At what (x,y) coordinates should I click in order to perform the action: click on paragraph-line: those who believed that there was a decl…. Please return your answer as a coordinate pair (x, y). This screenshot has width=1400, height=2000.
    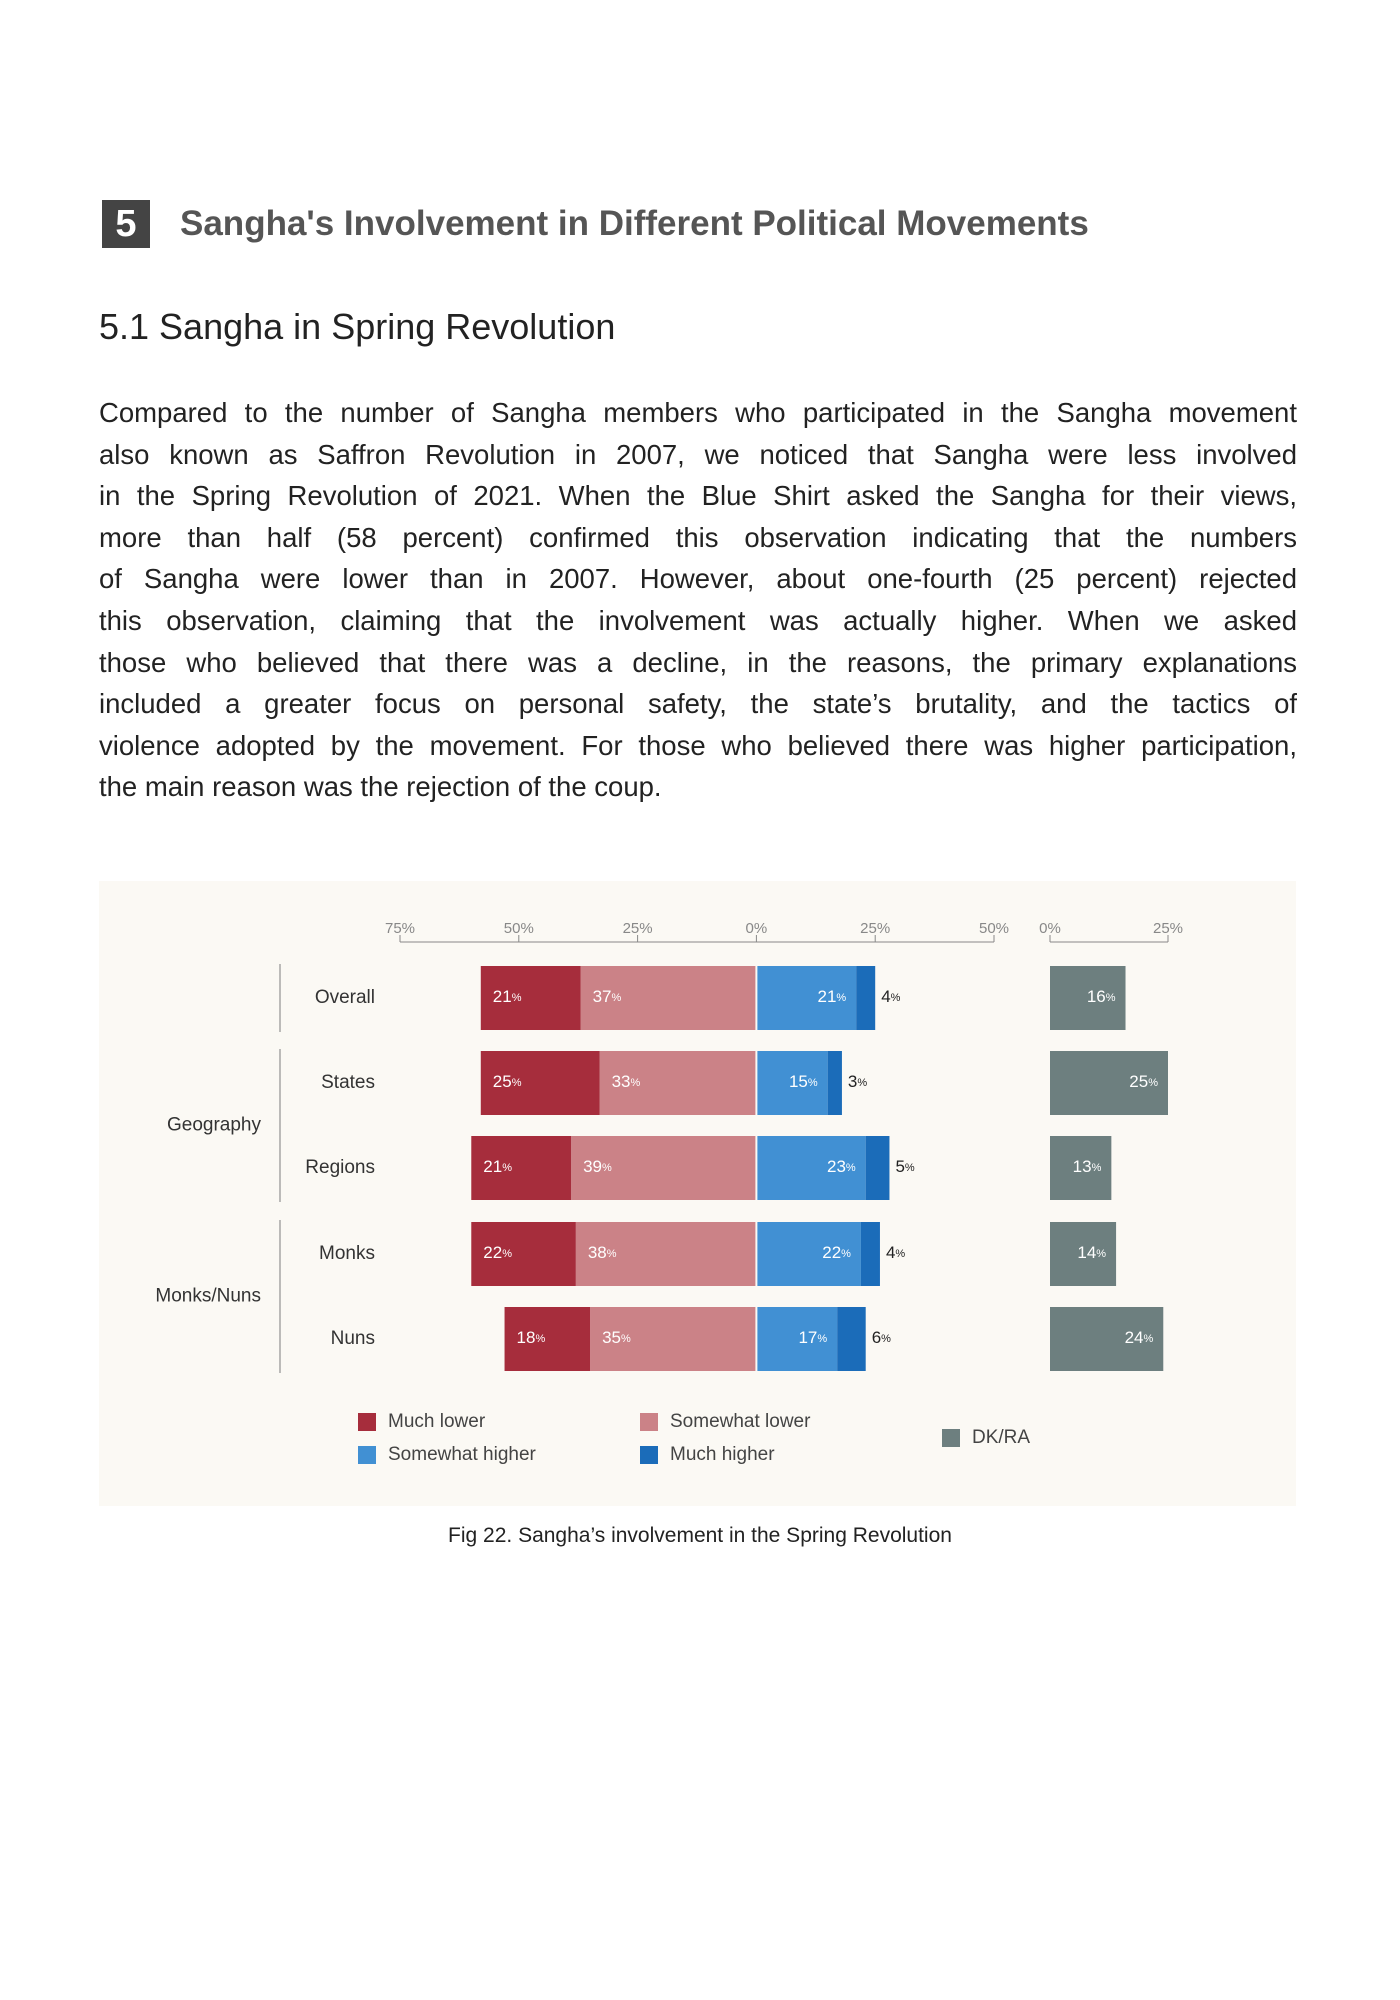
    Looking at the image, I should click on (698, 662).